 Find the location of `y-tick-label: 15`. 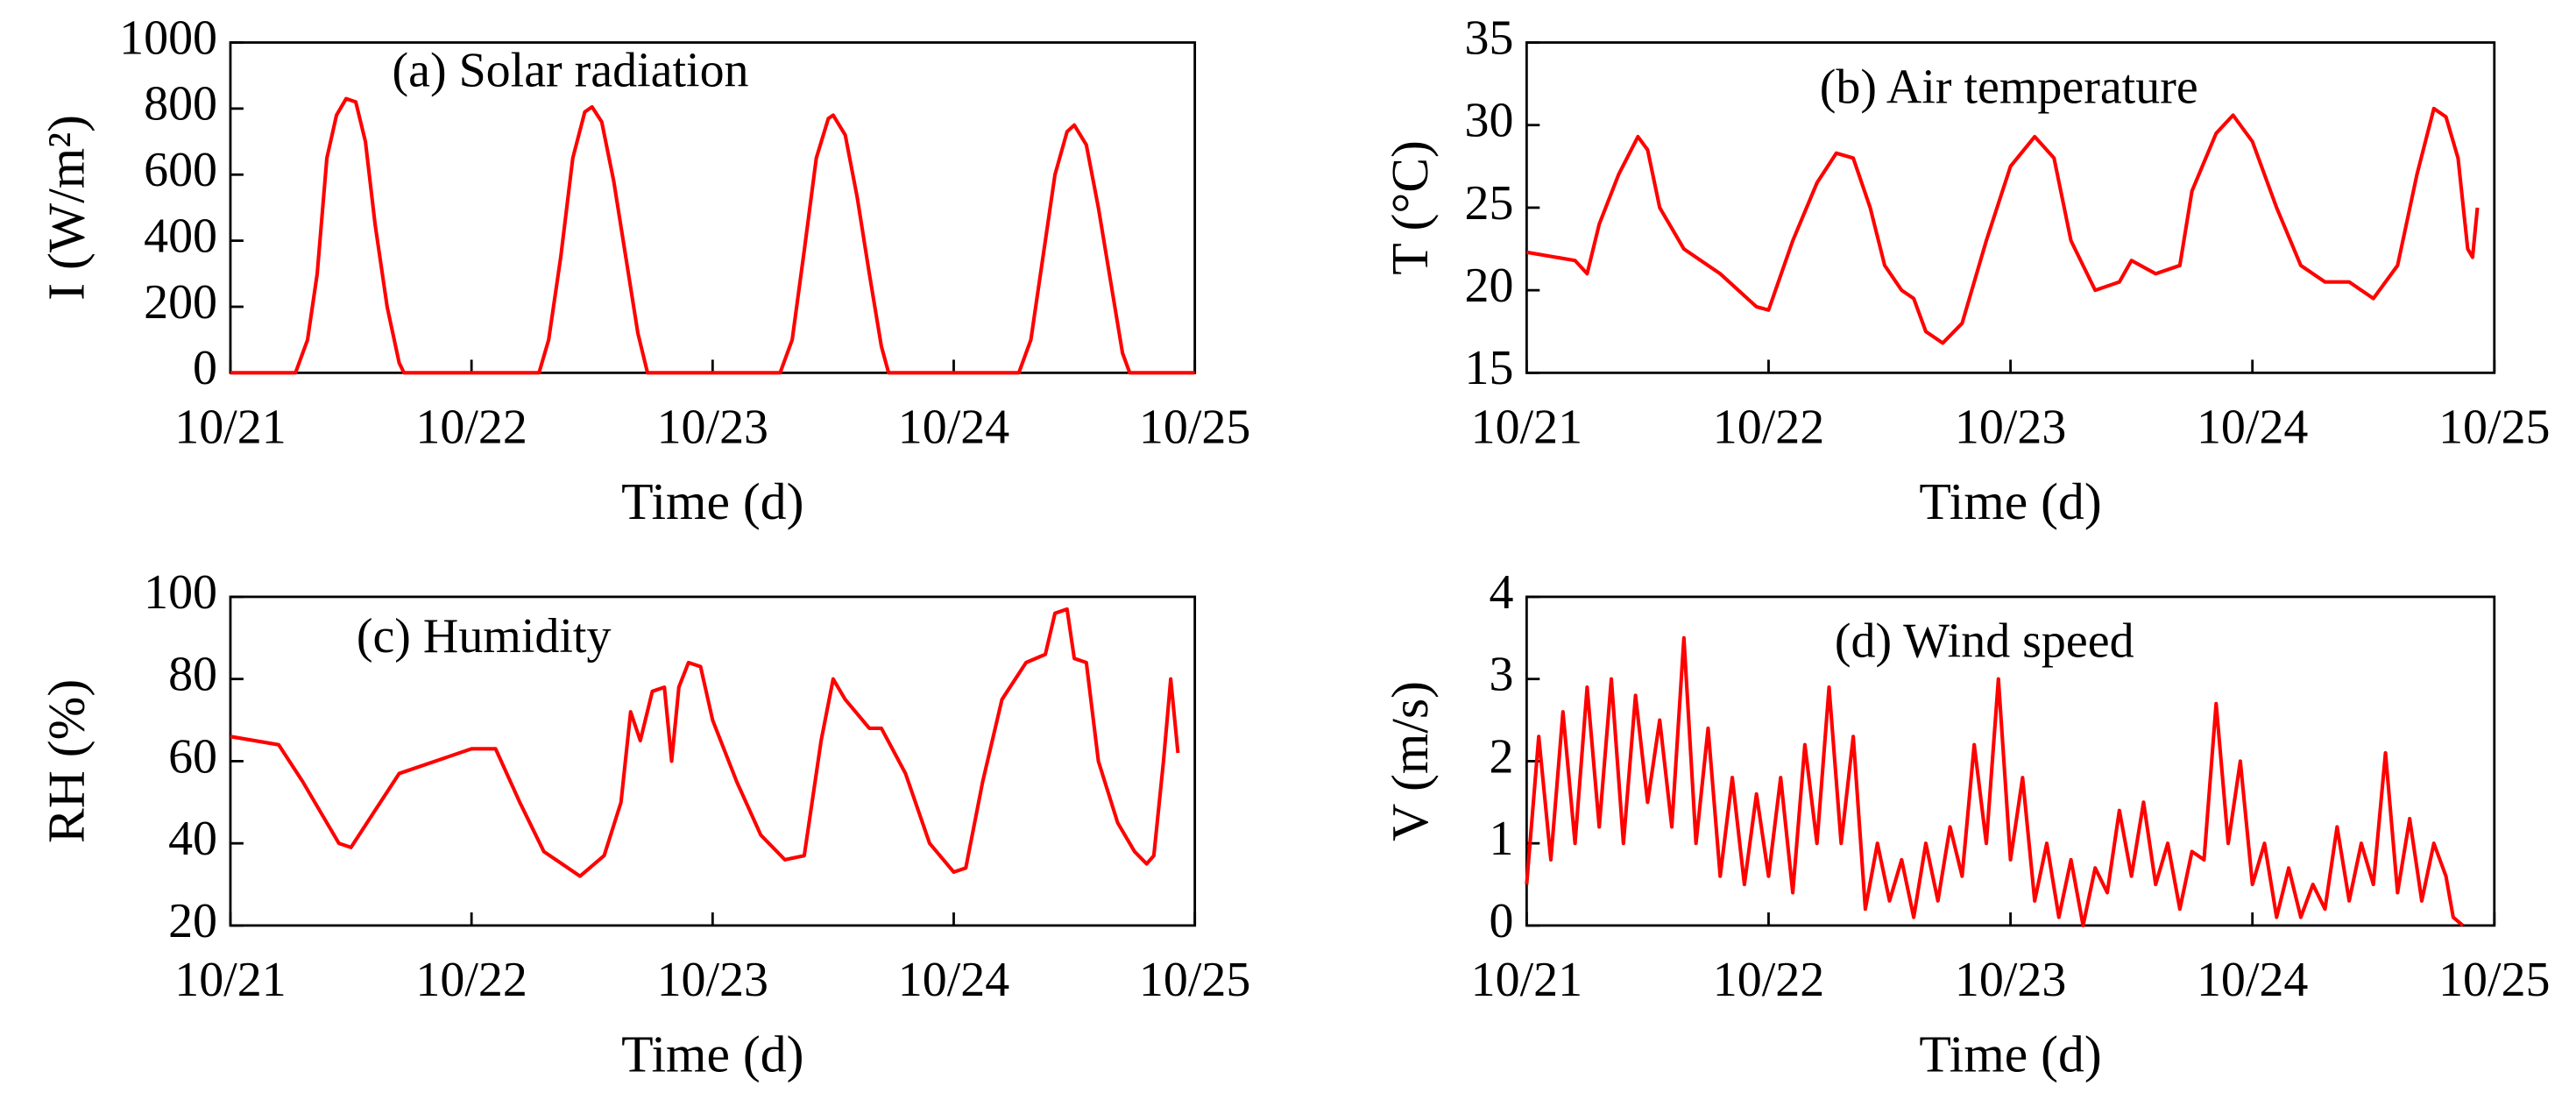

y-tick-label: 15 is located at coordinates (1488, 368).